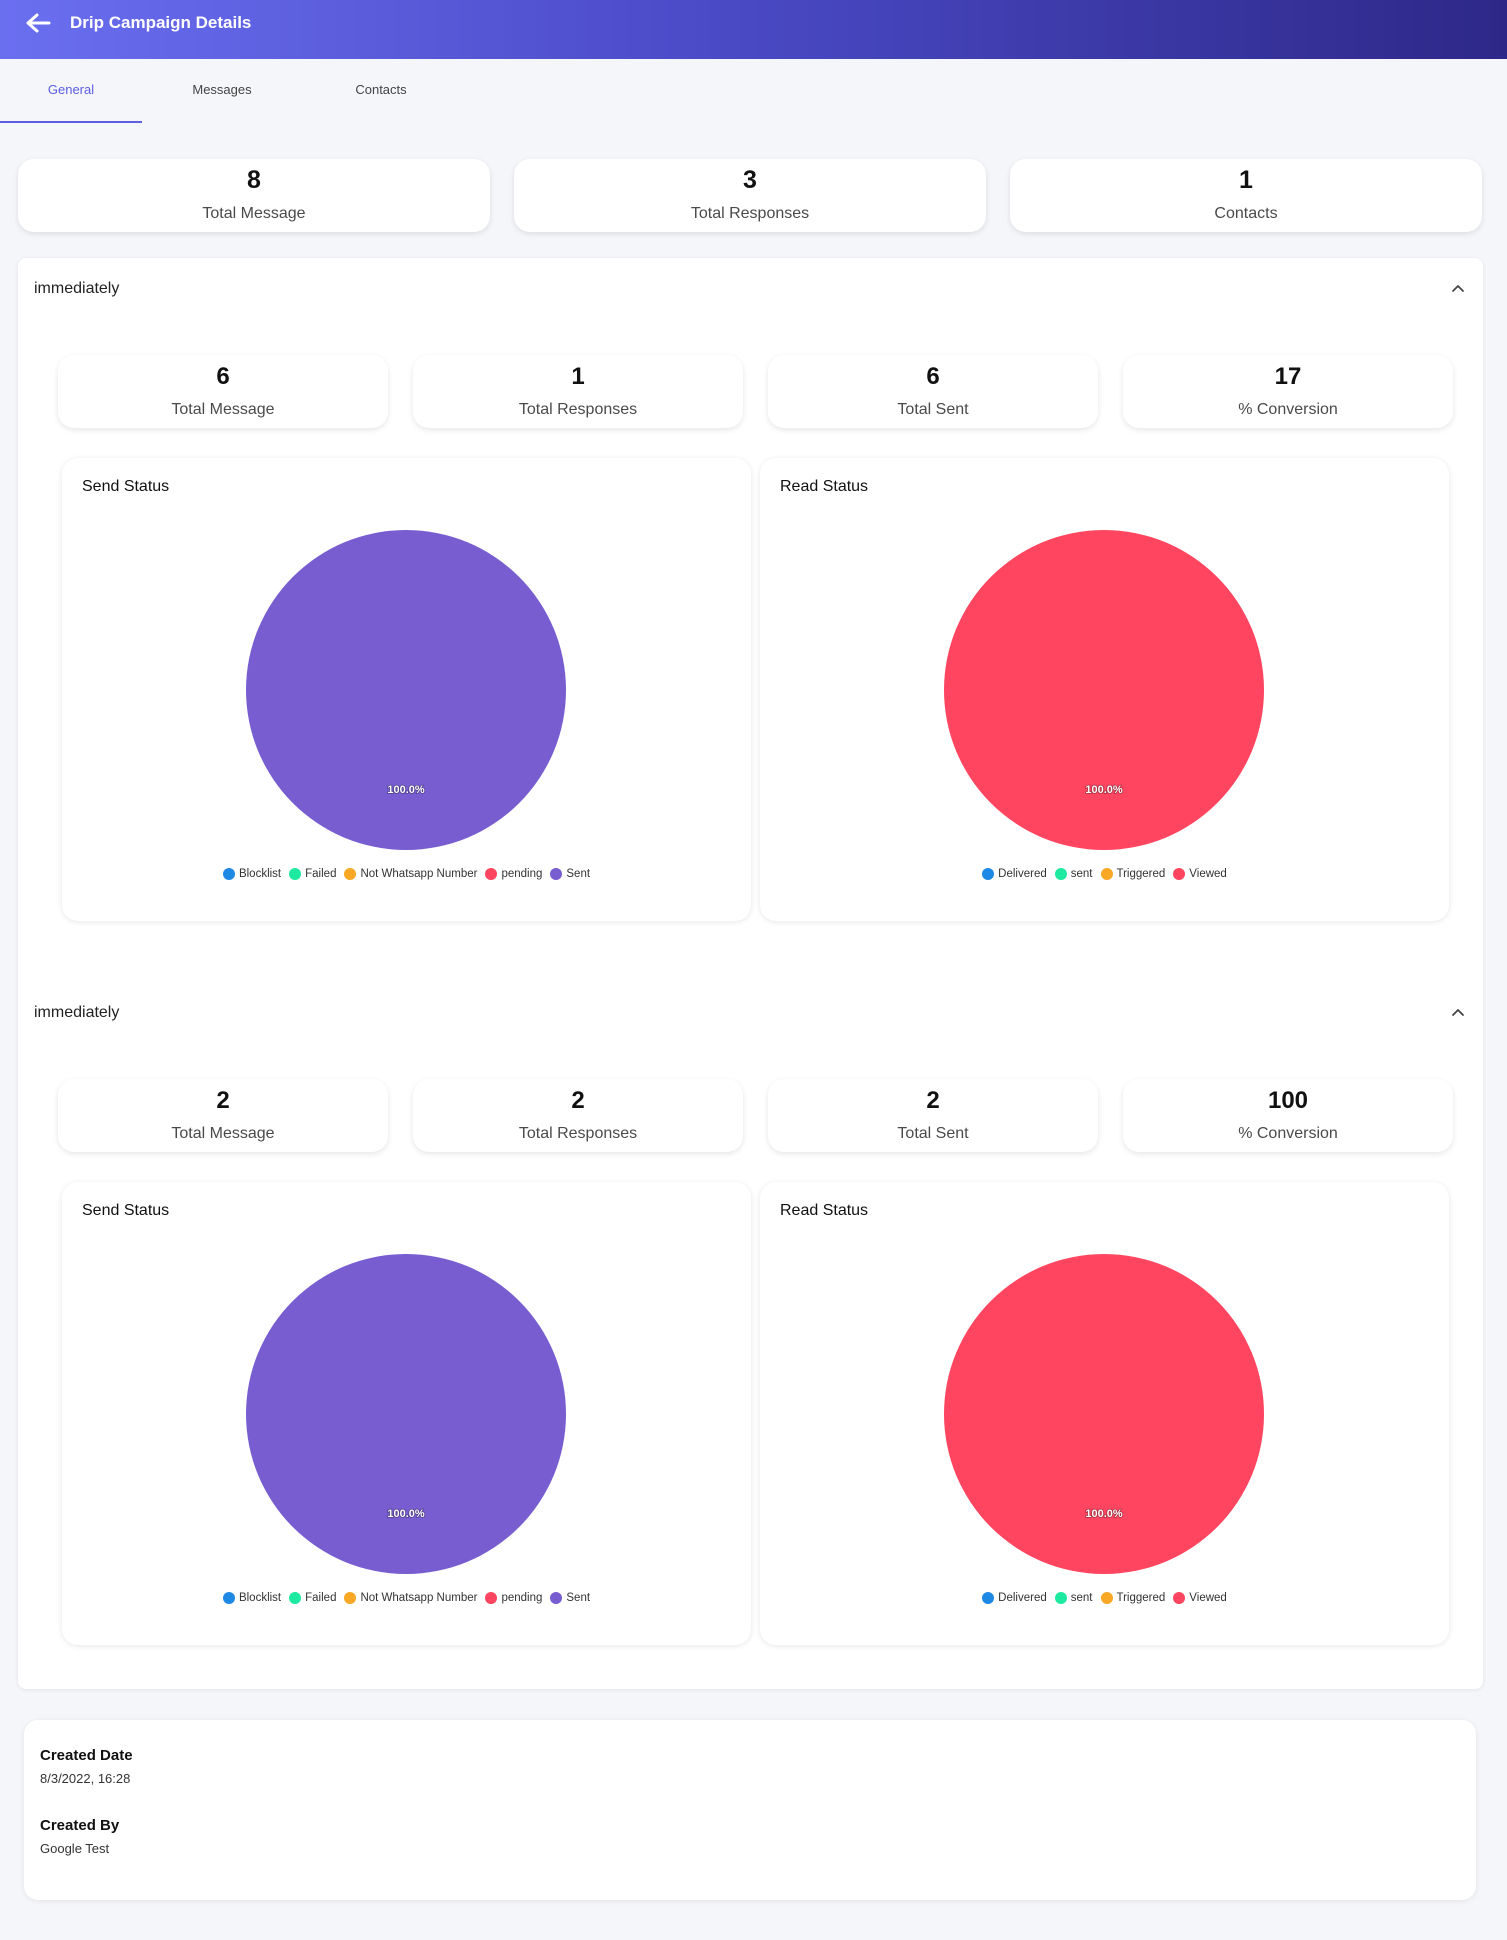  I want to click on stat-value: 6, so click(223, 376).